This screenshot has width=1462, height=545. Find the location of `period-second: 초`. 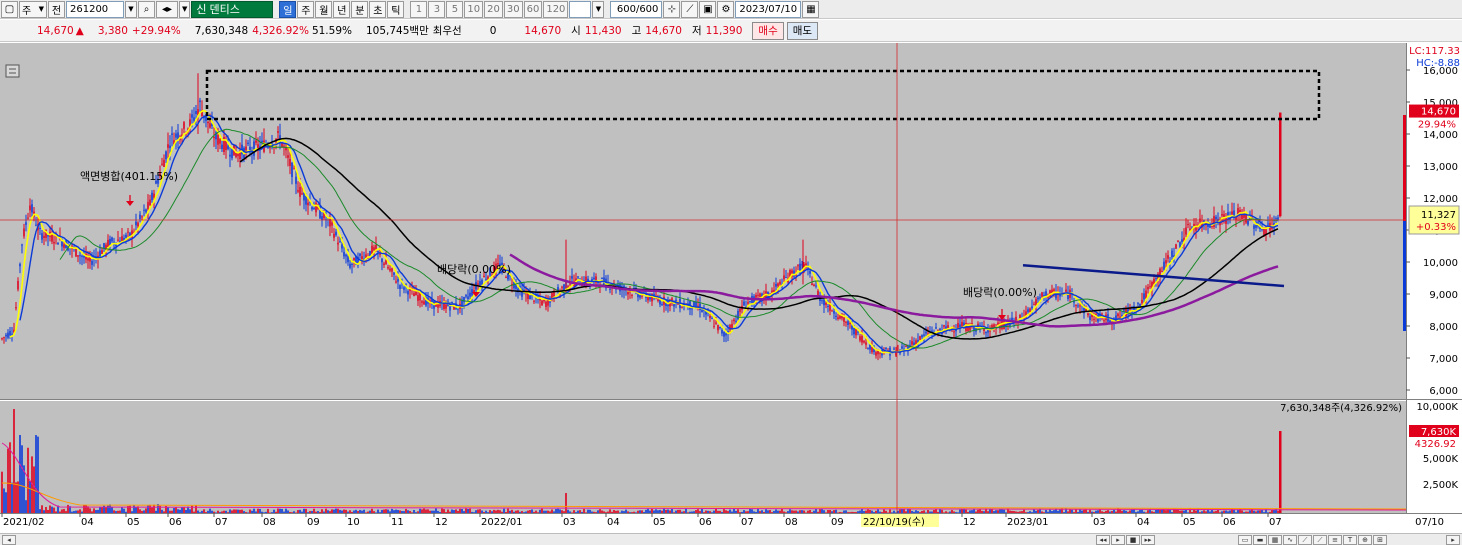

period-second: 초 is located at coordinates (378, 9).